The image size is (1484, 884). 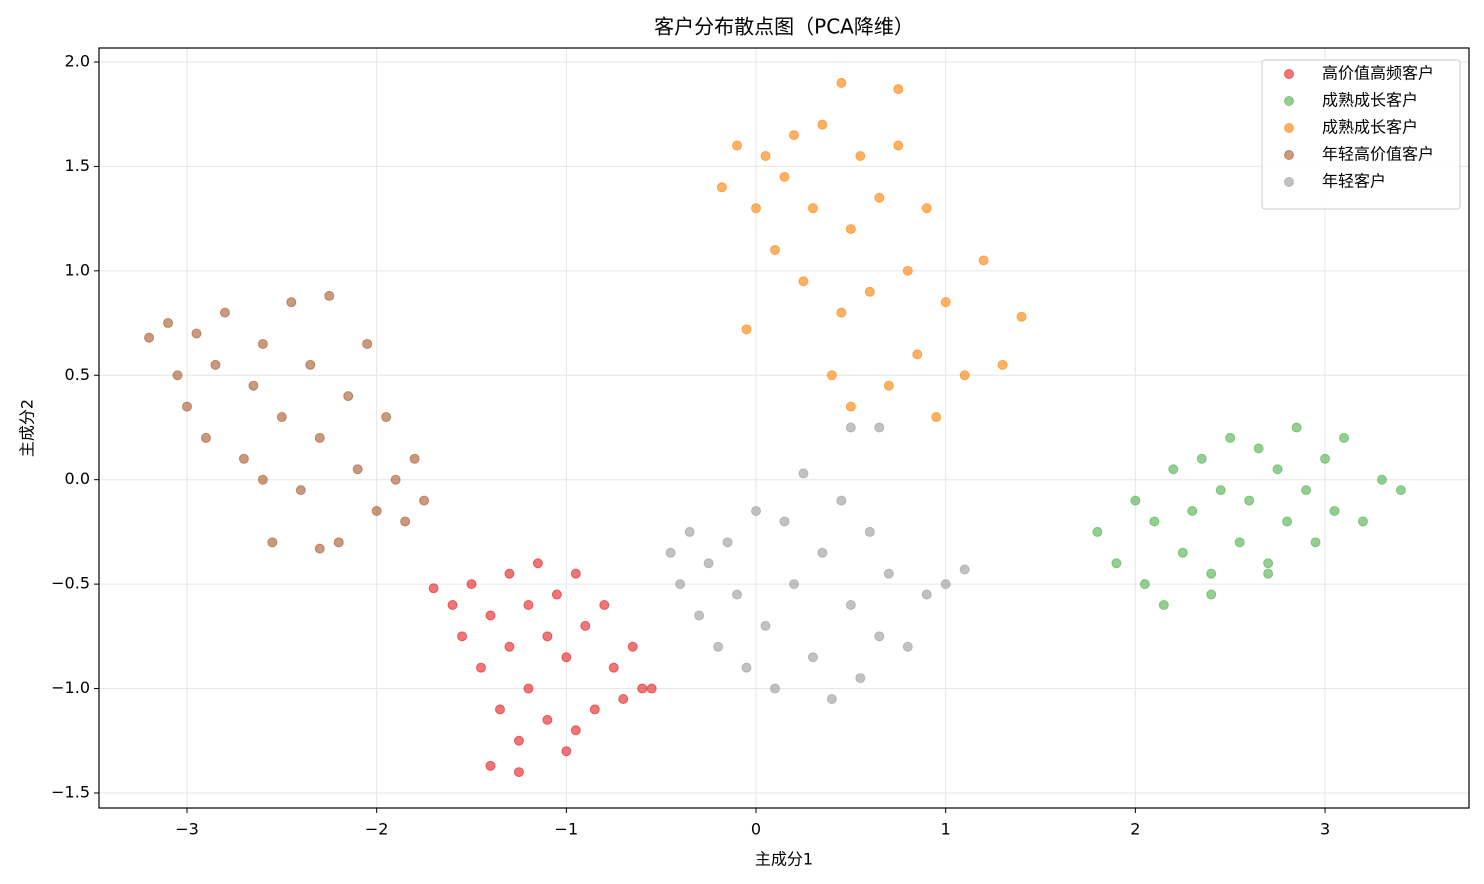 I want to click on x-tick-label: 2, so click(x=1135, y=829).